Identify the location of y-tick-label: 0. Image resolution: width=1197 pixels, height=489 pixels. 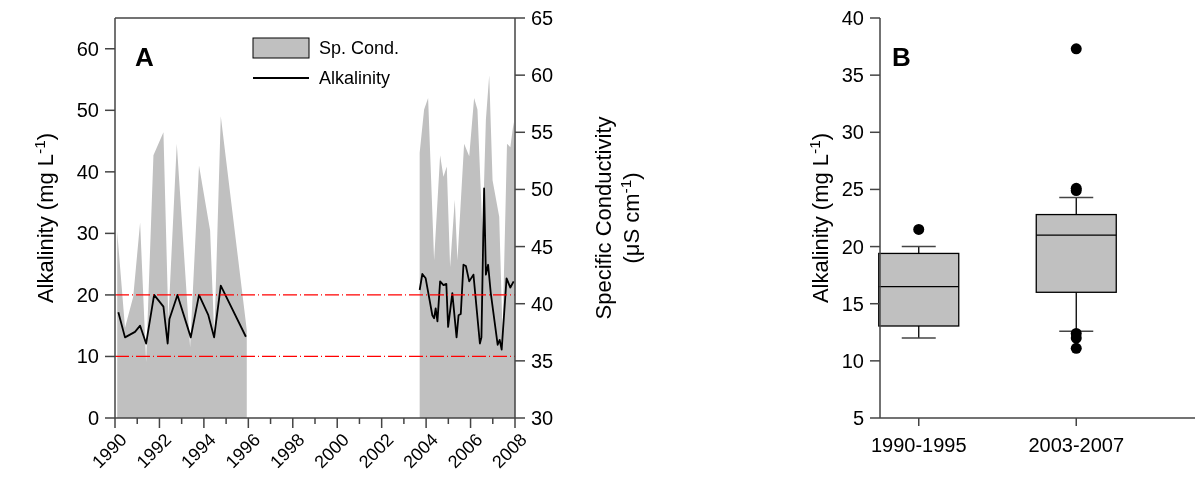
(93, 418).